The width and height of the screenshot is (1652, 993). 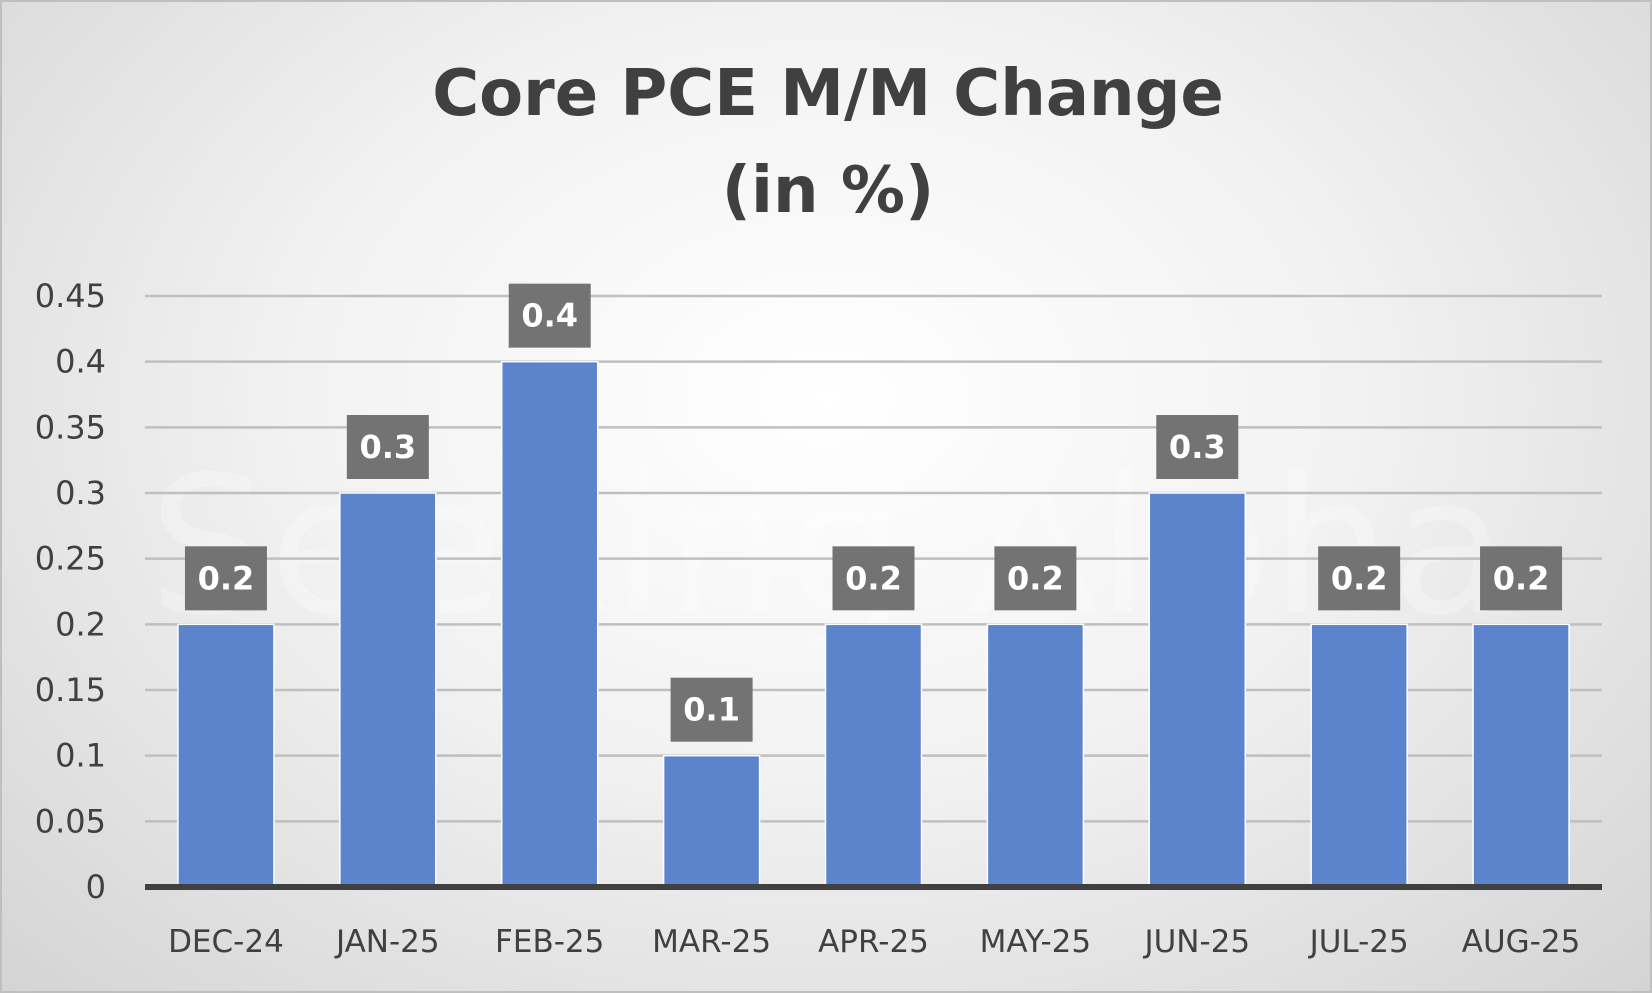 I want to click on y-tick-label: 0, so click(x=96, y=887).